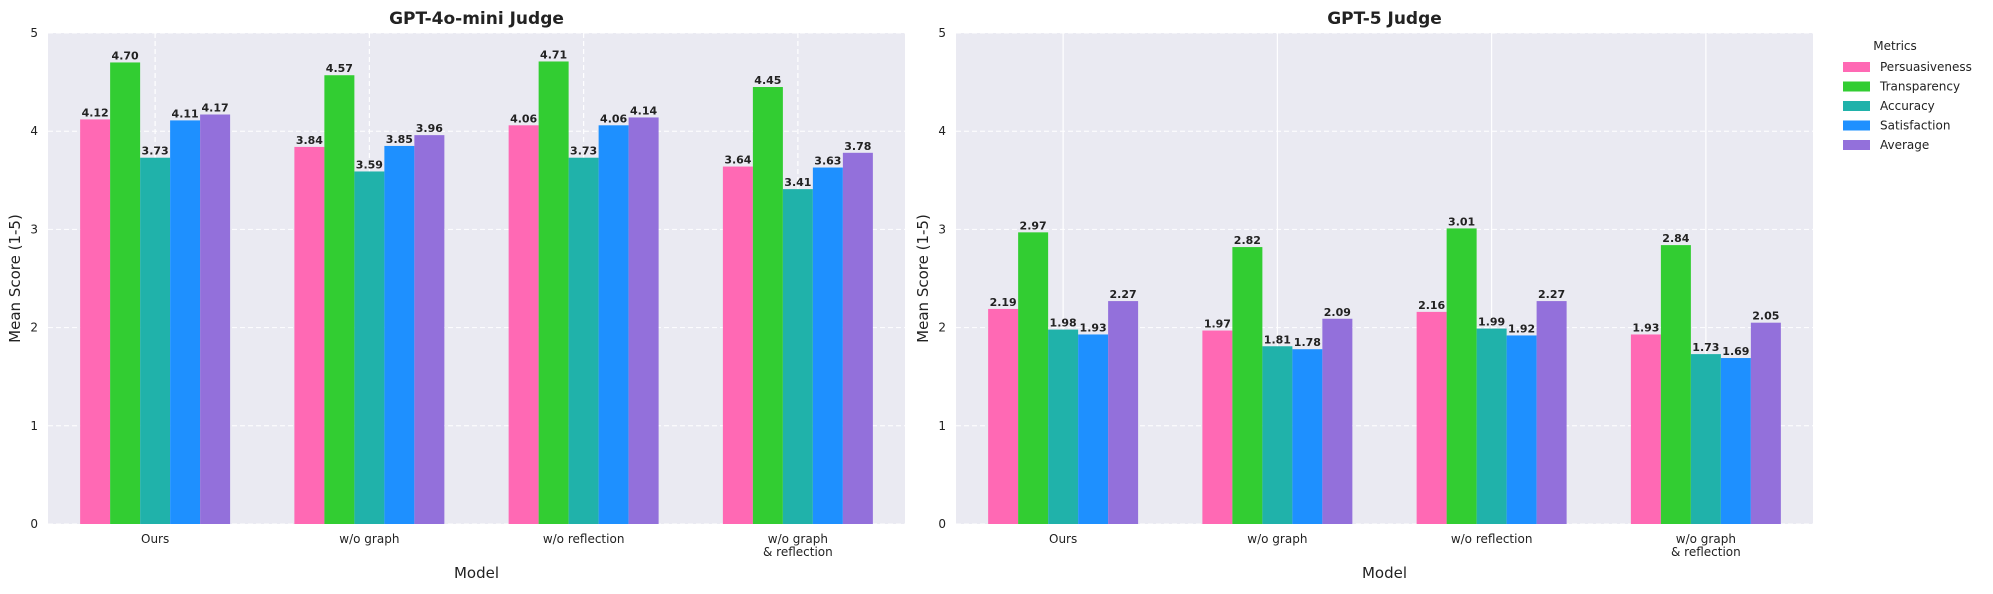 The image size is (1993, 594). Describe the element at coordinates (767, 80) in the screenshot. I see `bar-value-label: 4.45` at that location.